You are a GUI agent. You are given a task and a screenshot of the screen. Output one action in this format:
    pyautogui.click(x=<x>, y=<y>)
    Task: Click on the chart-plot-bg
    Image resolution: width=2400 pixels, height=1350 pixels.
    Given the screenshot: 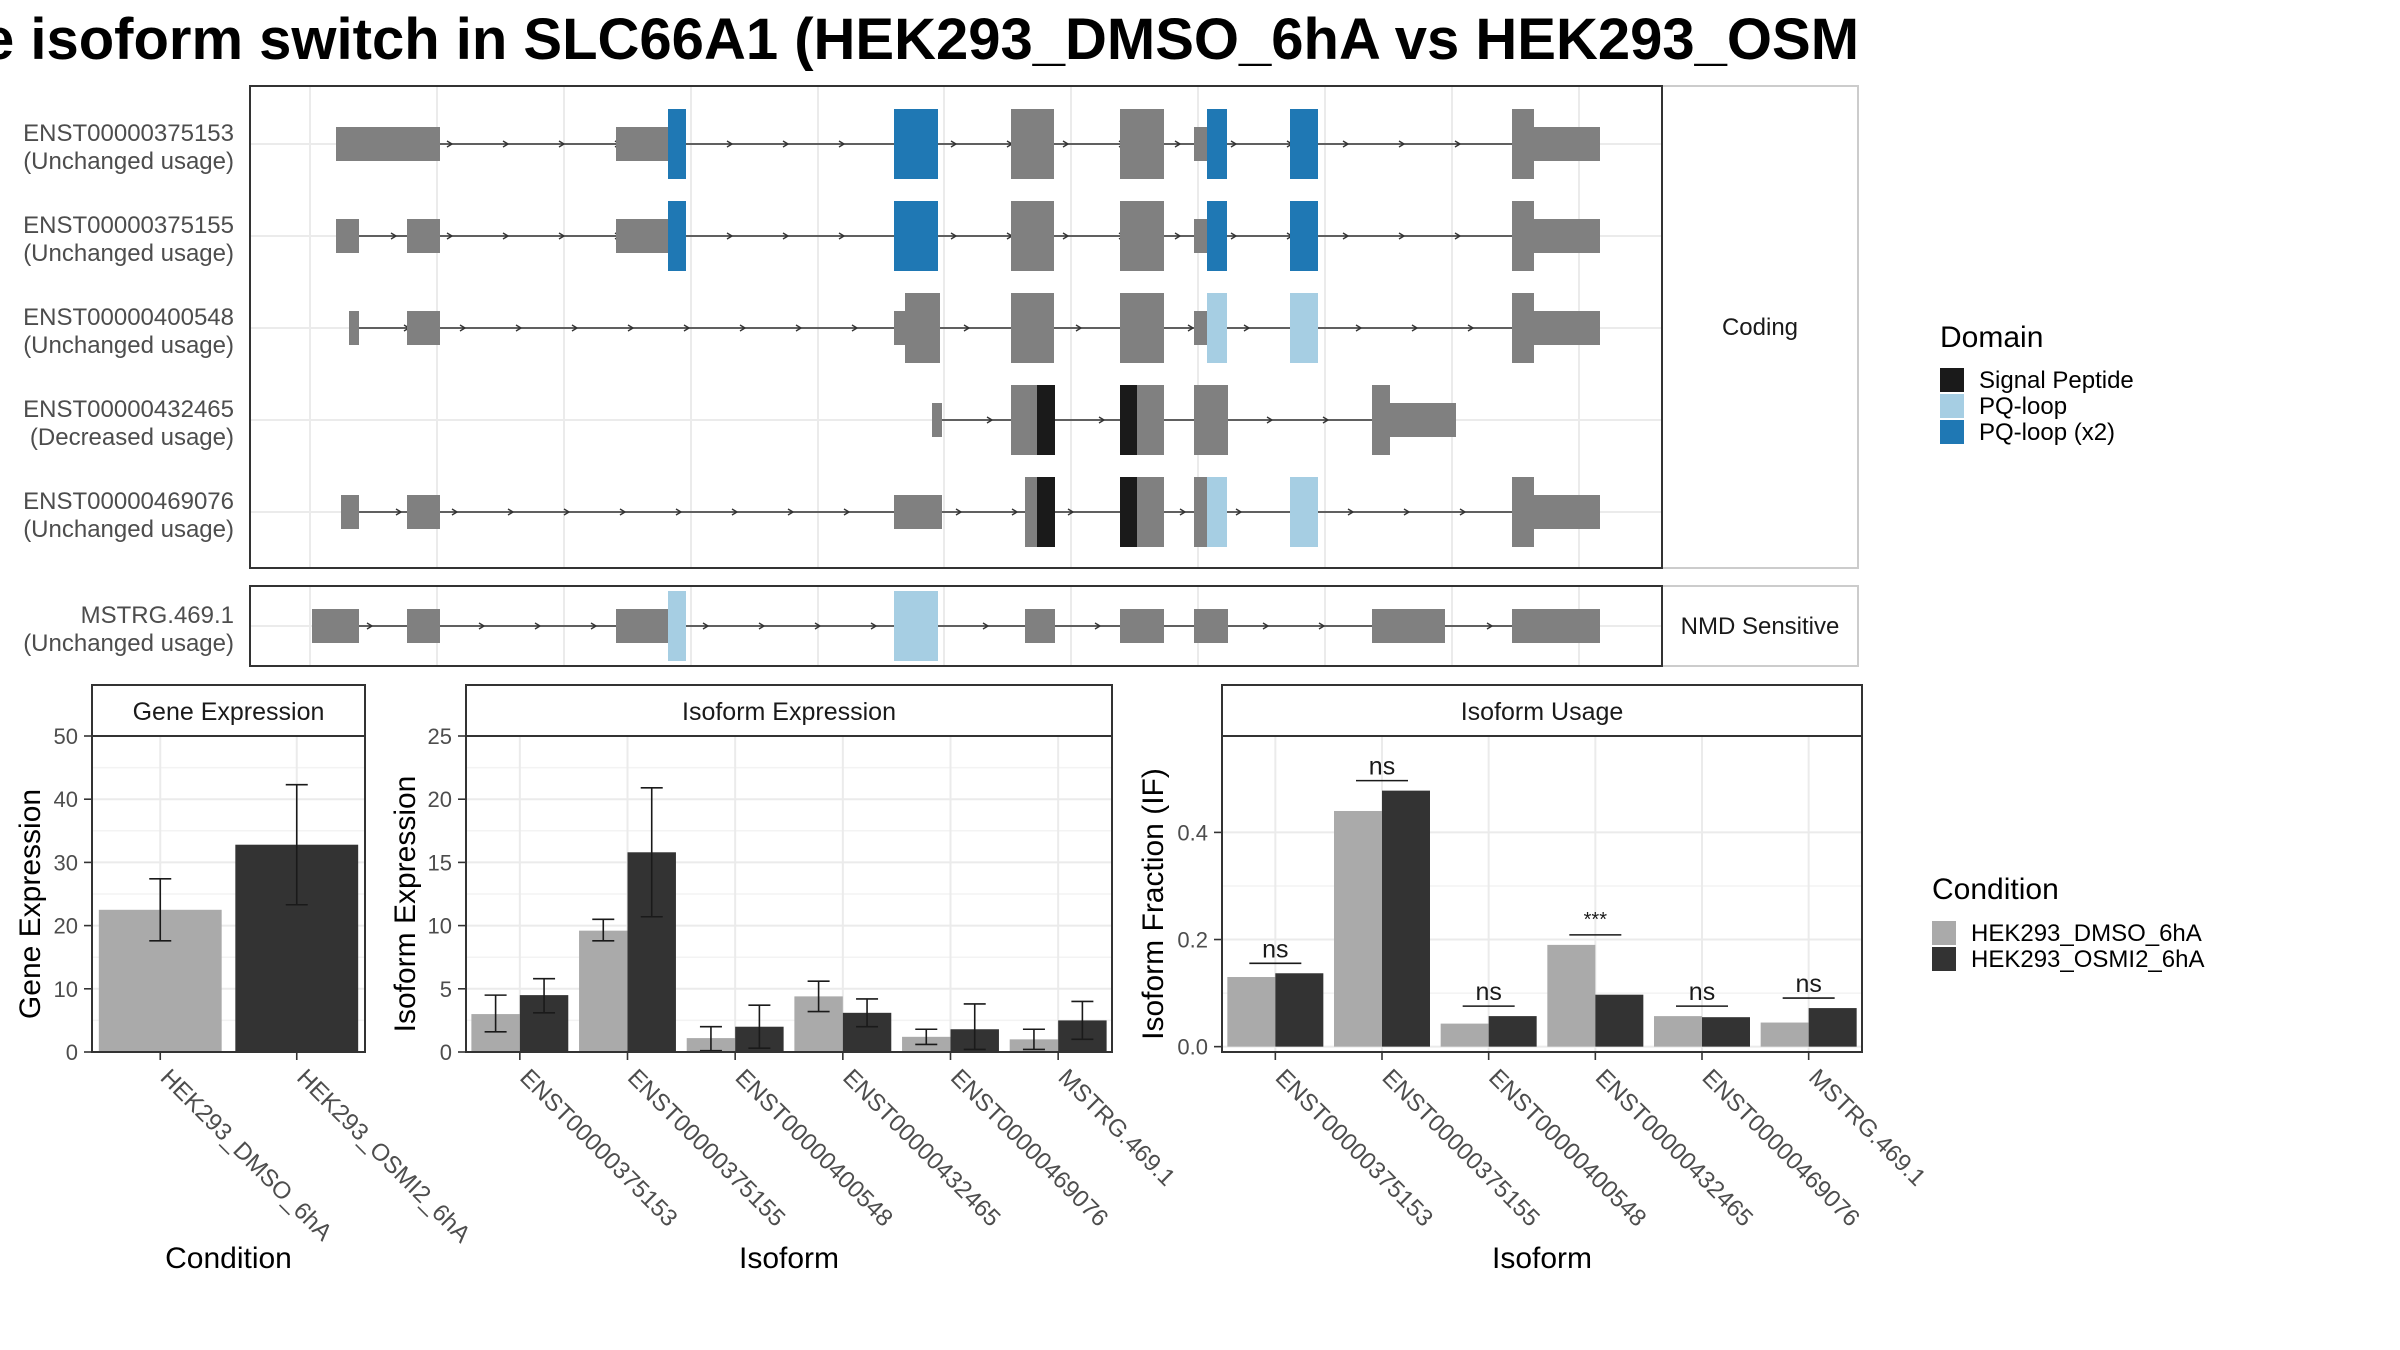 What is the action you would take?
    pyautogui.click(x=1542, y=894)
    